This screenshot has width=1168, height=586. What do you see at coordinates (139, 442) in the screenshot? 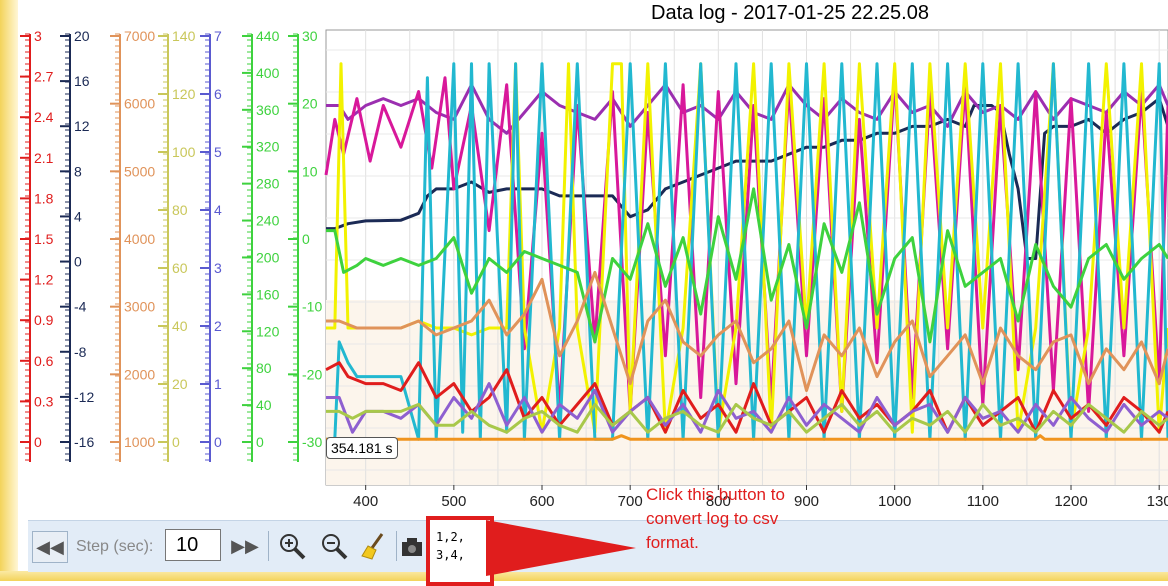
I see `y-tick-label: 1000` at bounding box center [139, 442].